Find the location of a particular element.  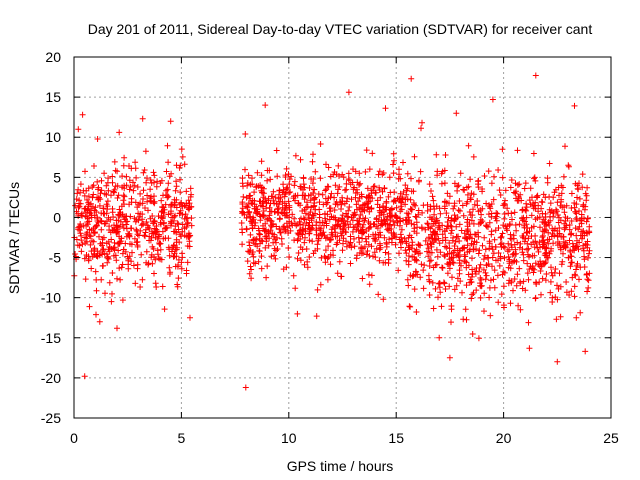

y-tick-label: -15 is located at coordinates (51, 338).